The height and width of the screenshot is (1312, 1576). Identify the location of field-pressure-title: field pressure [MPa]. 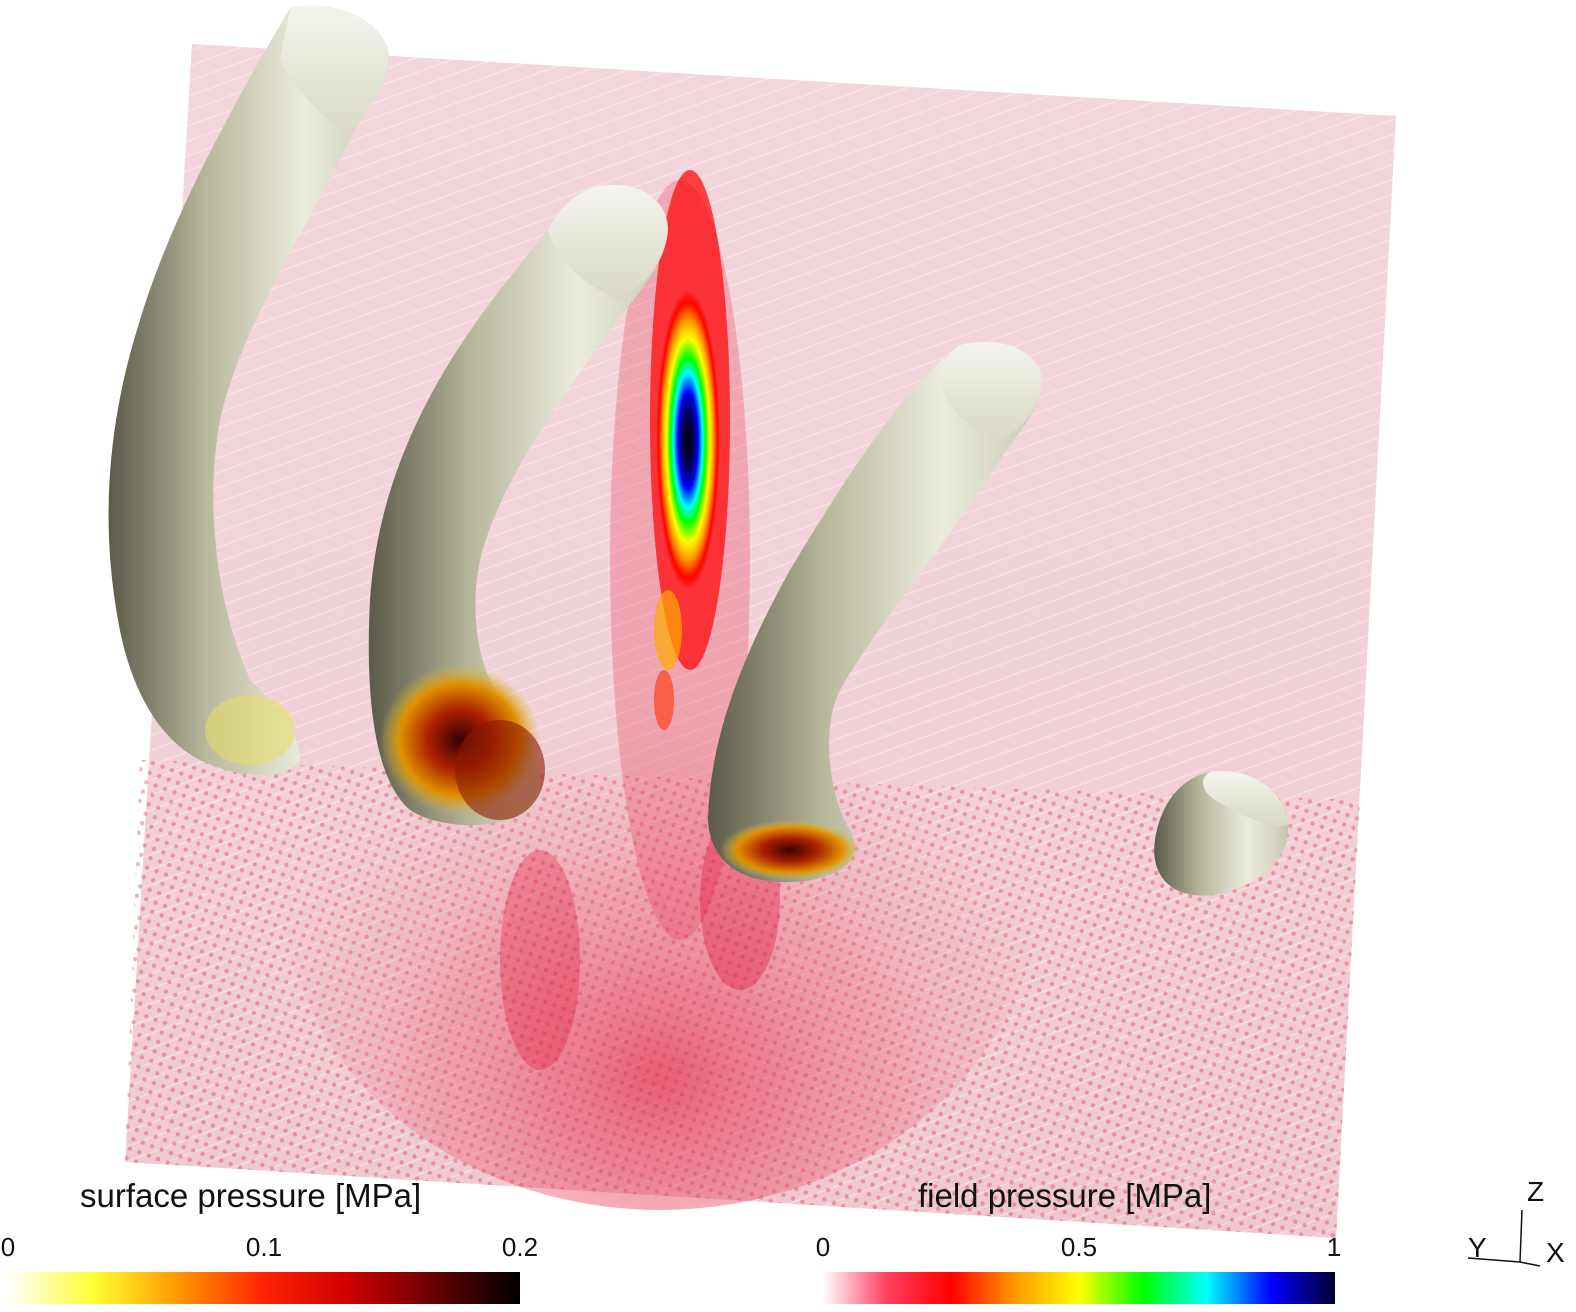
(1065, 1195).